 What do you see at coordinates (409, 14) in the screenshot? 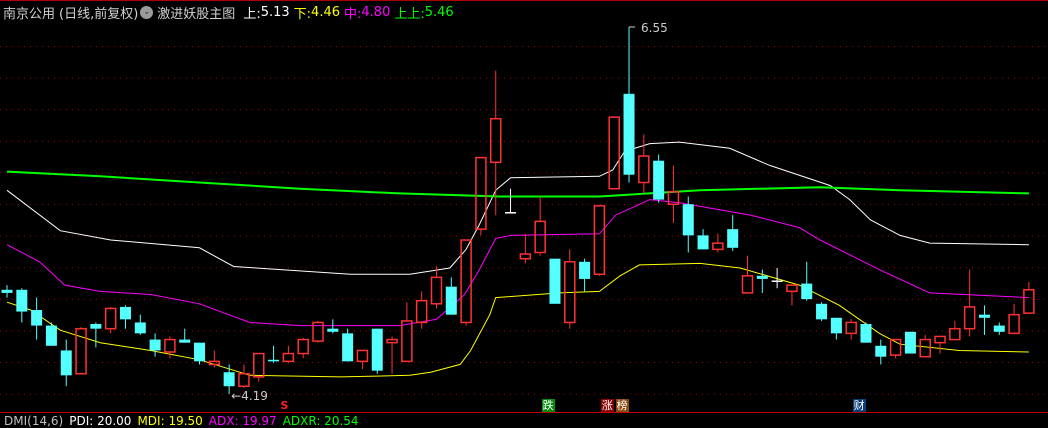
I see `upper2-label: 上上:` at bounding box center [409, 14].